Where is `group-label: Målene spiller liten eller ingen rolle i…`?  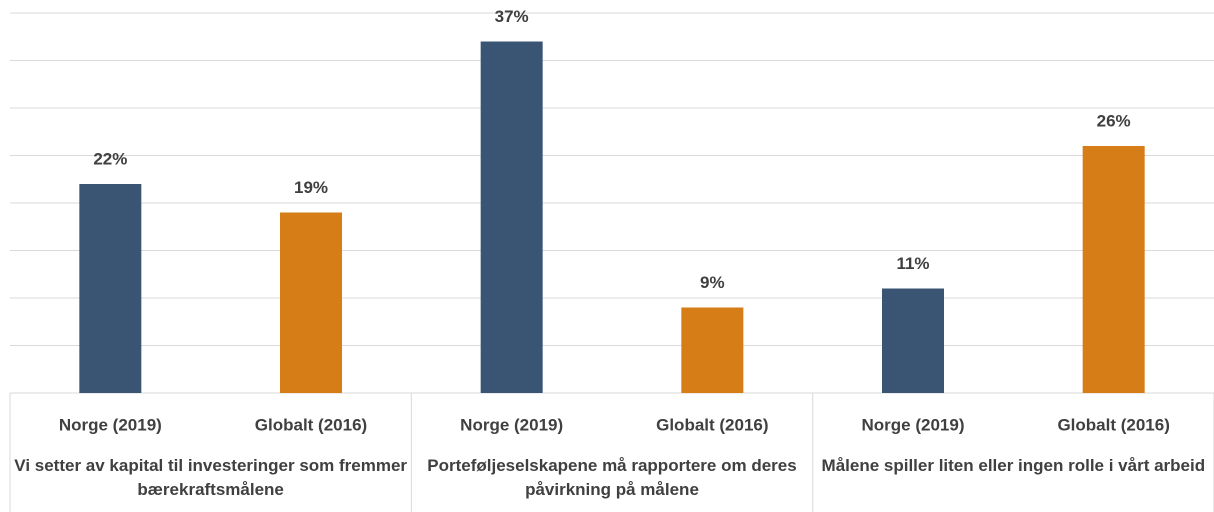
group-label: Målene spiller liten eller ingen rolle i… is located at coordinates (1013, 465).